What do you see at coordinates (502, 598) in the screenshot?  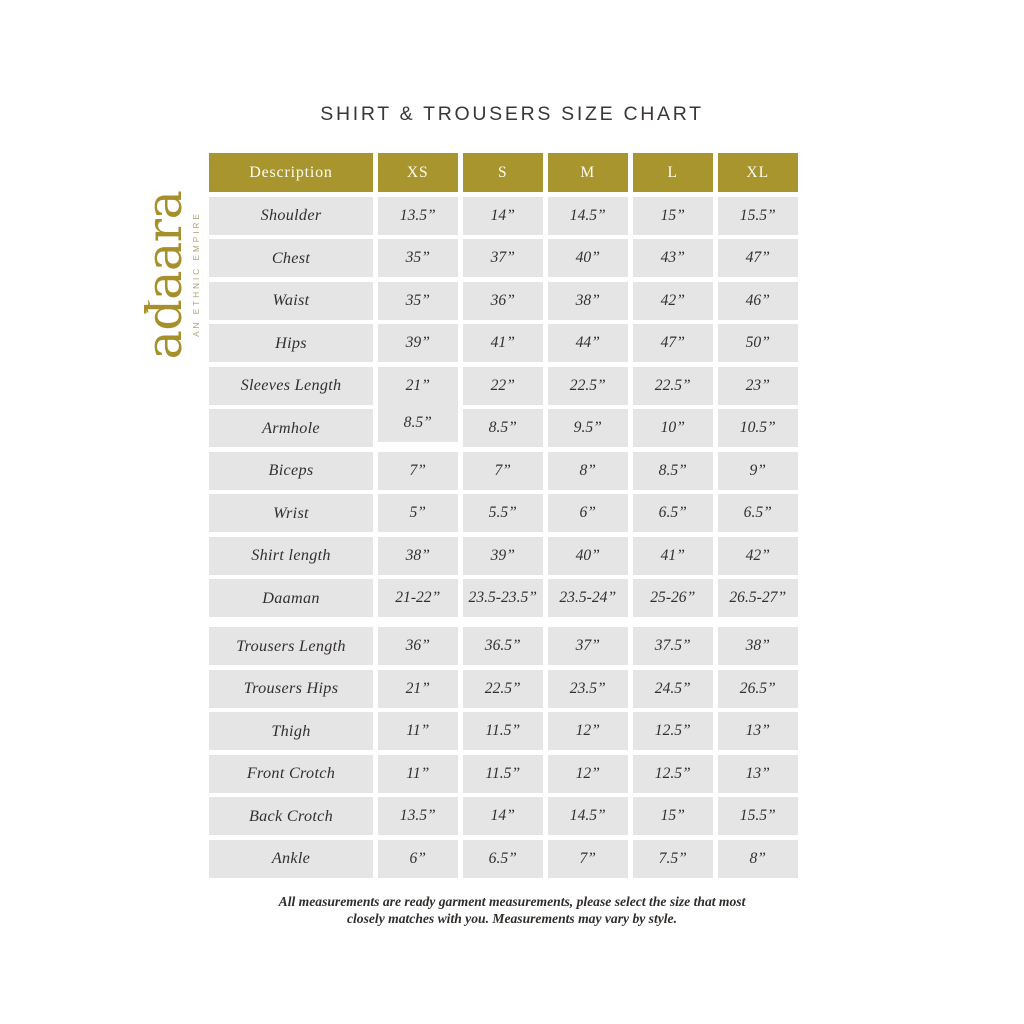 I see `measurement-cell: 23.5-23.5”` at bounding box center [502, 598].